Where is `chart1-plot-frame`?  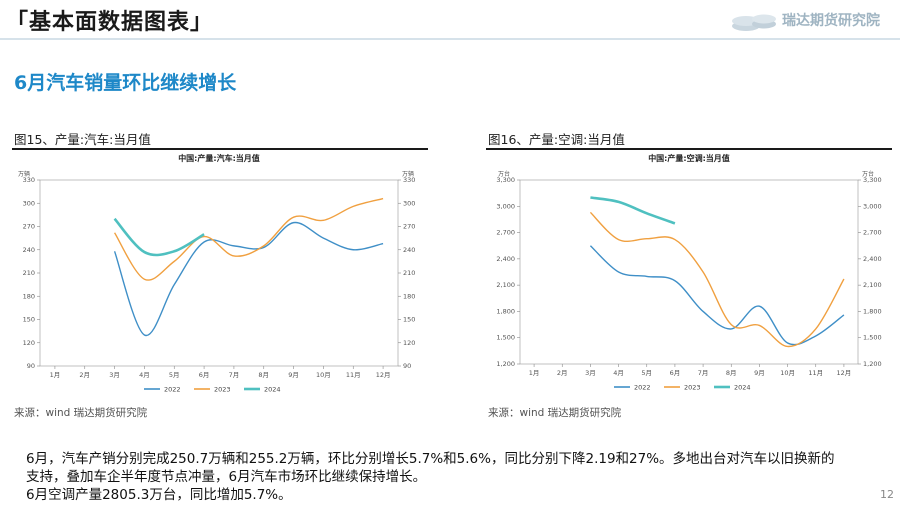
chart1-plot-frame is located at coordinates (219, 273).